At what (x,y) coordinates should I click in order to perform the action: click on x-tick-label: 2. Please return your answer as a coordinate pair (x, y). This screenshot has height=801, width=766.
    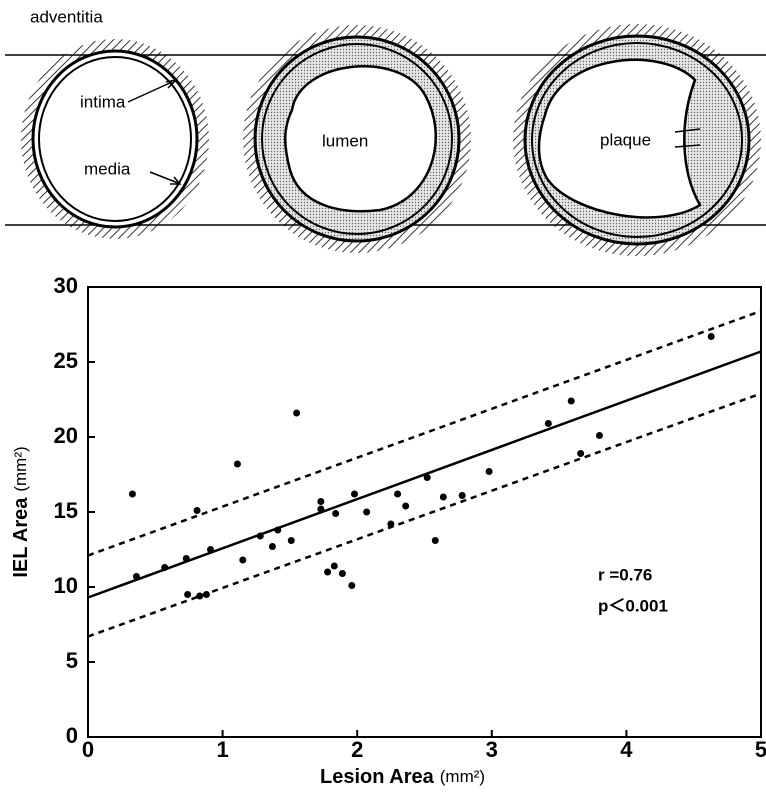
    Looking at the image, I should click on (357, 749).